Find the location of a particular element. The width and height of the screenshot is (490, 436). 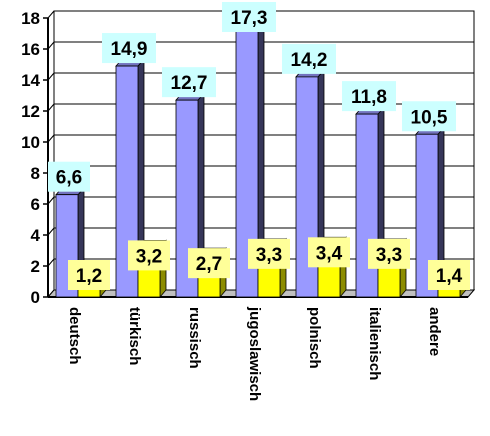

y-tick-label: 0 is located at coordinates (35, 297).